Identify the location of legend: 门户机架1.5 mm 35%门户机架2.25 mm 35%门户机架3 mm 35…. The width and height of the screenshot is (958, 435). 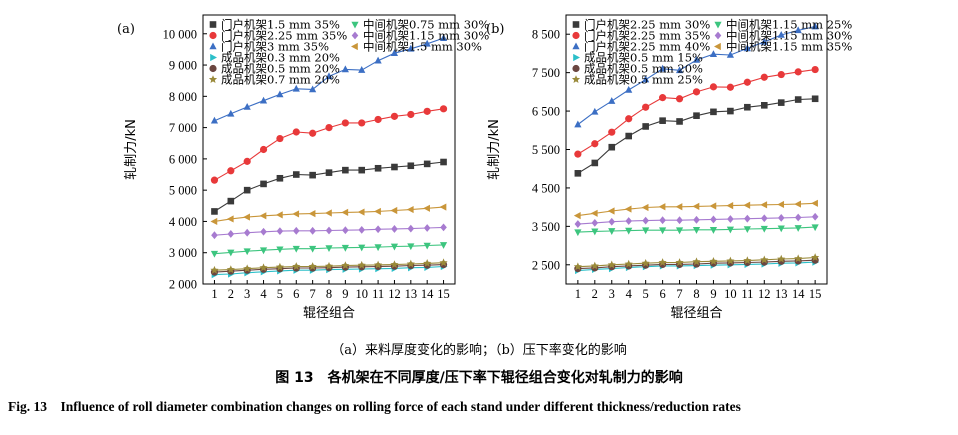
(348, 52).